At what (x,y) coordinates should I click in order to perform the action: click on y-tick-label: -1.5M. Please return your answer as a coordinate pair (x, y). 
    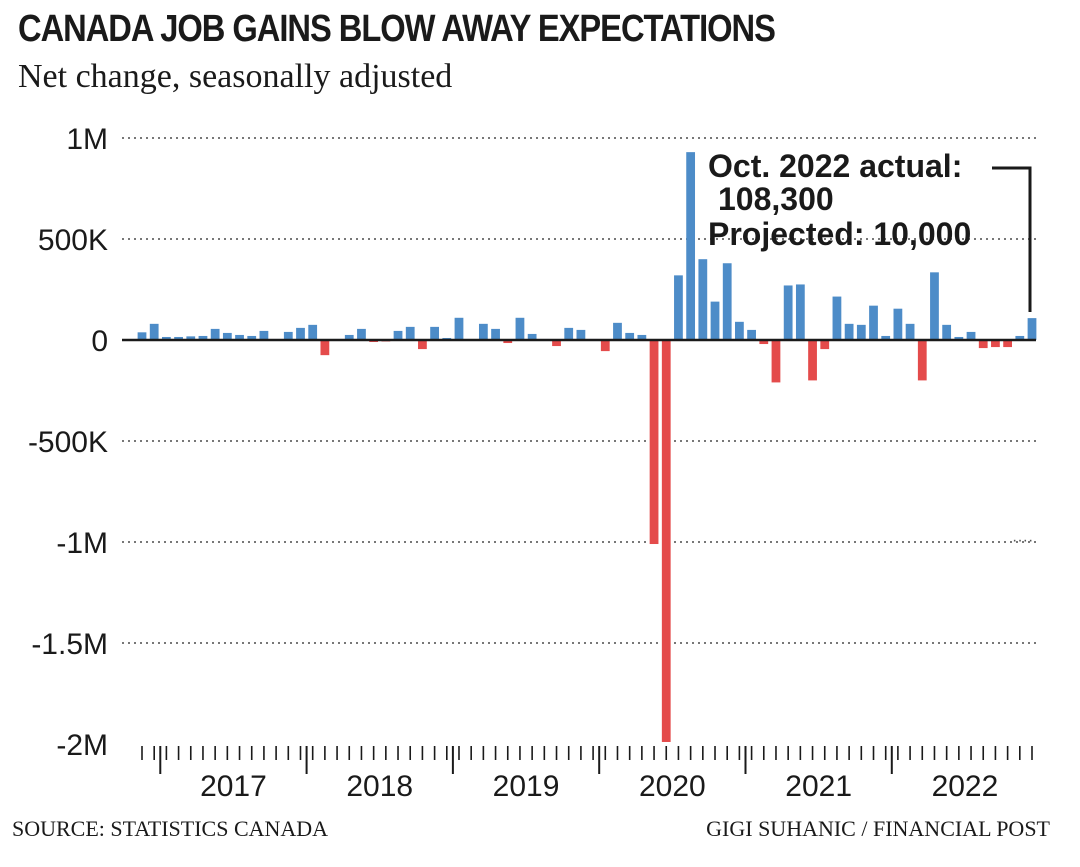
    Looking at the image, I should click on (69, 644).